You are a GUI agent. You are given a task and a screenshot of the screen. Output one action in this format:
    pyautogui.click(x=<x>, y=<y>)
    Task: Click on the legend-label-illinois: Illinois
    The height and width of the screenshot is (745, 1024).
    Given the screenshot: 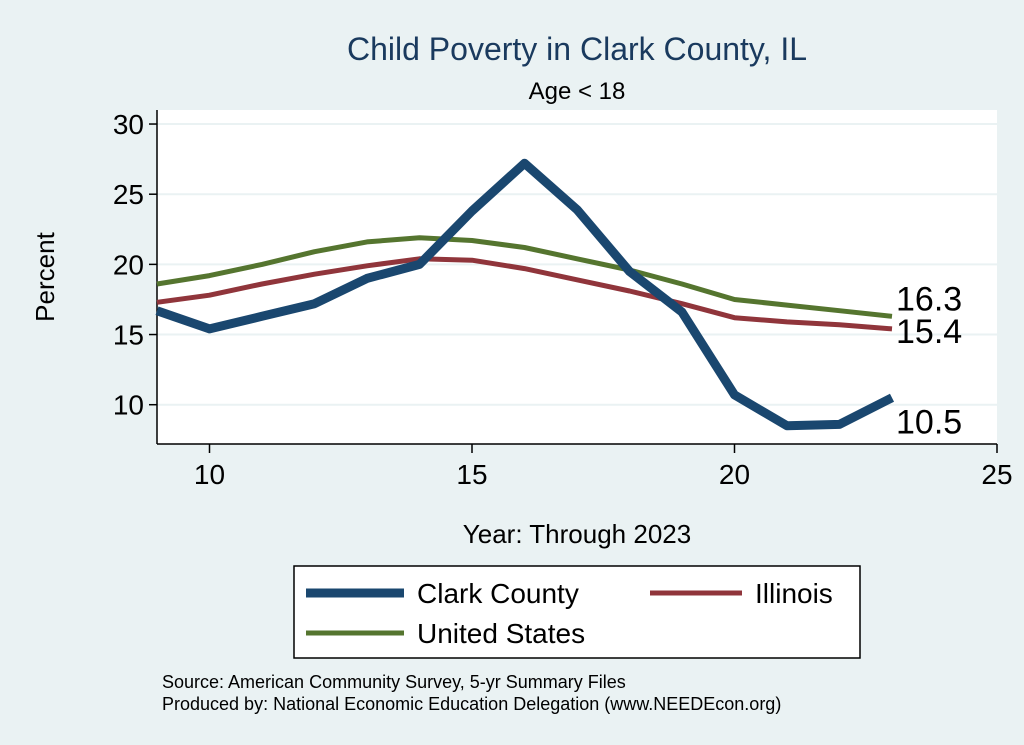 What is the action you would take?
    pyautogui.click(x=794, y=593)
    